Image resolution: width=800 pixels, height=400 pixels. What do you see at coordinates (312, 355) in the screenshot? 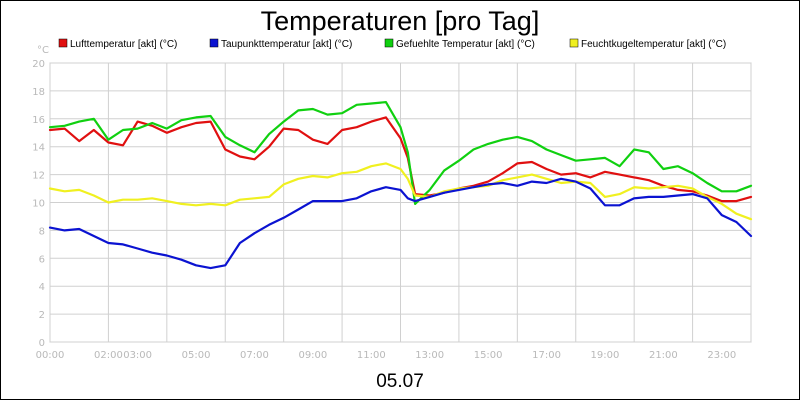
I see `x-tick-label: 09:00` at bounding box center [312, 355].